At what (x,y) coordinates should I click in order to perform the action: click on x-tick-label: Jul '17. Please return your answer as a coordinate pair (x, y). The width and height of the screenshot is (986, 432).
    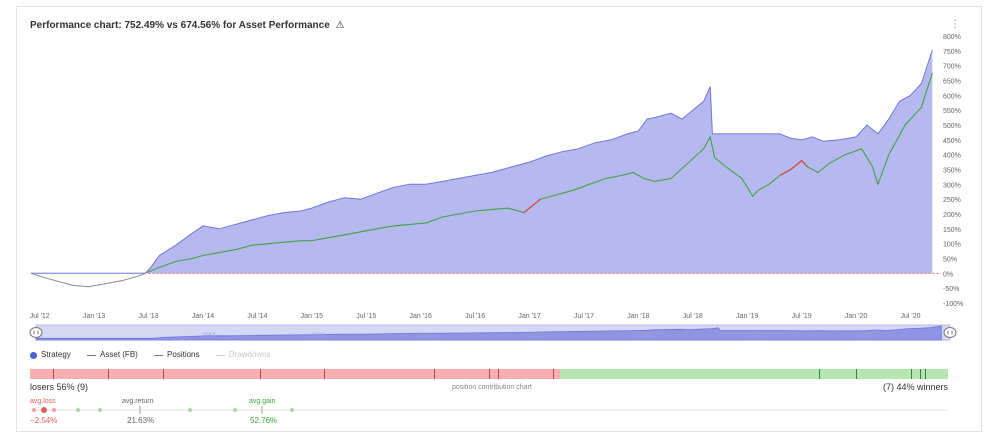
    Looking at the image, I should click on (584, 316).